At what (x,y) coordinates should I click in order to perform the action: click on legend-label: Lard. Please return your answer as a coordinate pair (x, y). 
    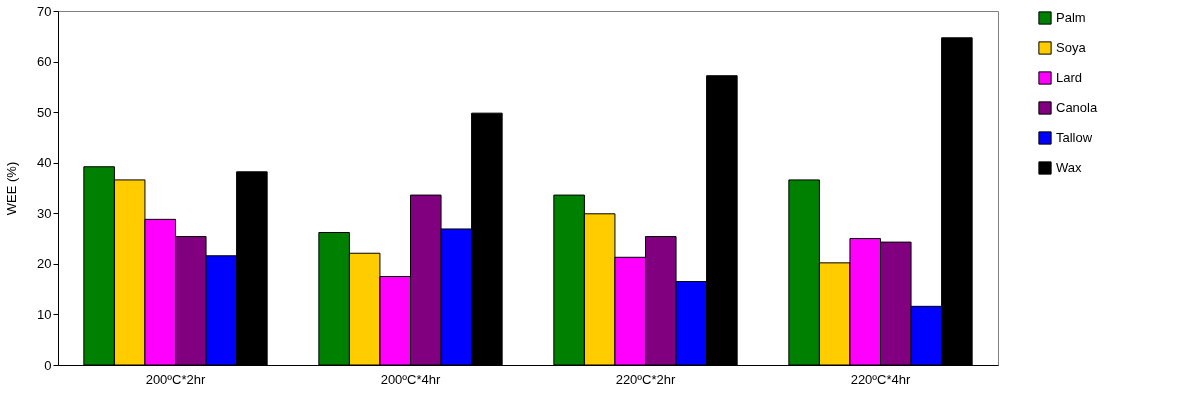
    Looking at the image, I should click on (1069, 77).